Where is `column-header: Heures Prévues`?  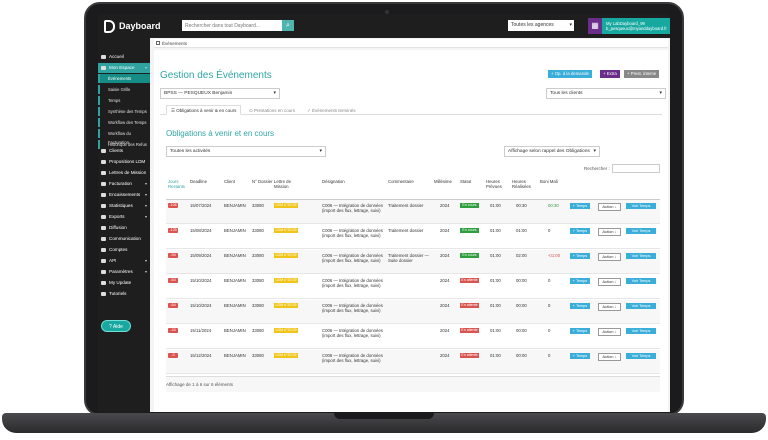
column-header: Heures Prévues is located at coordinates (494, 184).